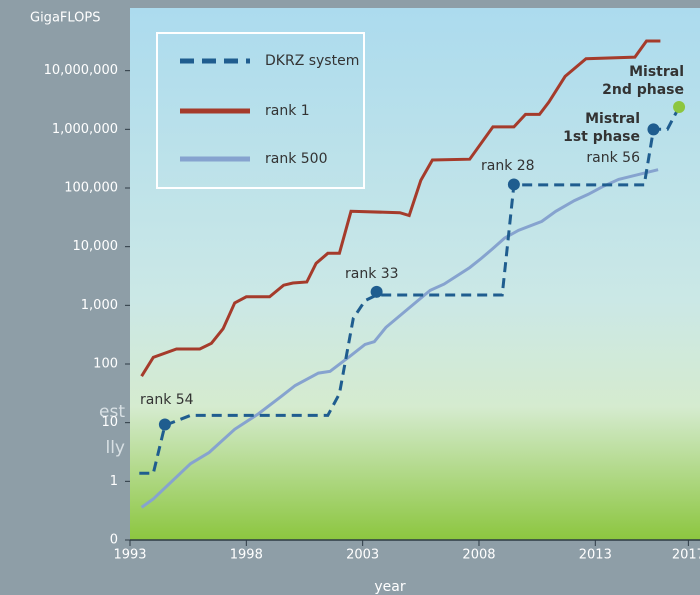 The image size is (700, 595). Describe the element at coordinates (85, 129) in the screenshot. I see `y-tick-label: 1,000,000` at that location.